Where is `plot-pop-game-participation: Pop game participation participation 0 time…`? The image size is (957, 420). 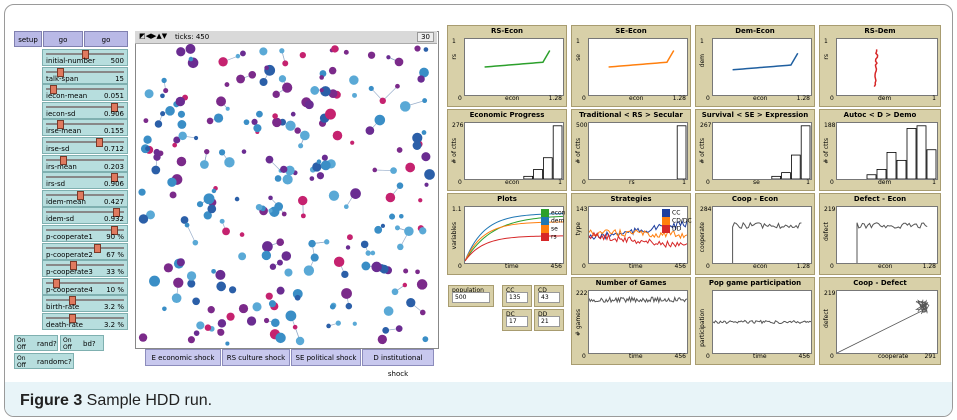 plot-pop-game-participation: Pop game participation participation 0 time… is located at coordinates (755, 321).